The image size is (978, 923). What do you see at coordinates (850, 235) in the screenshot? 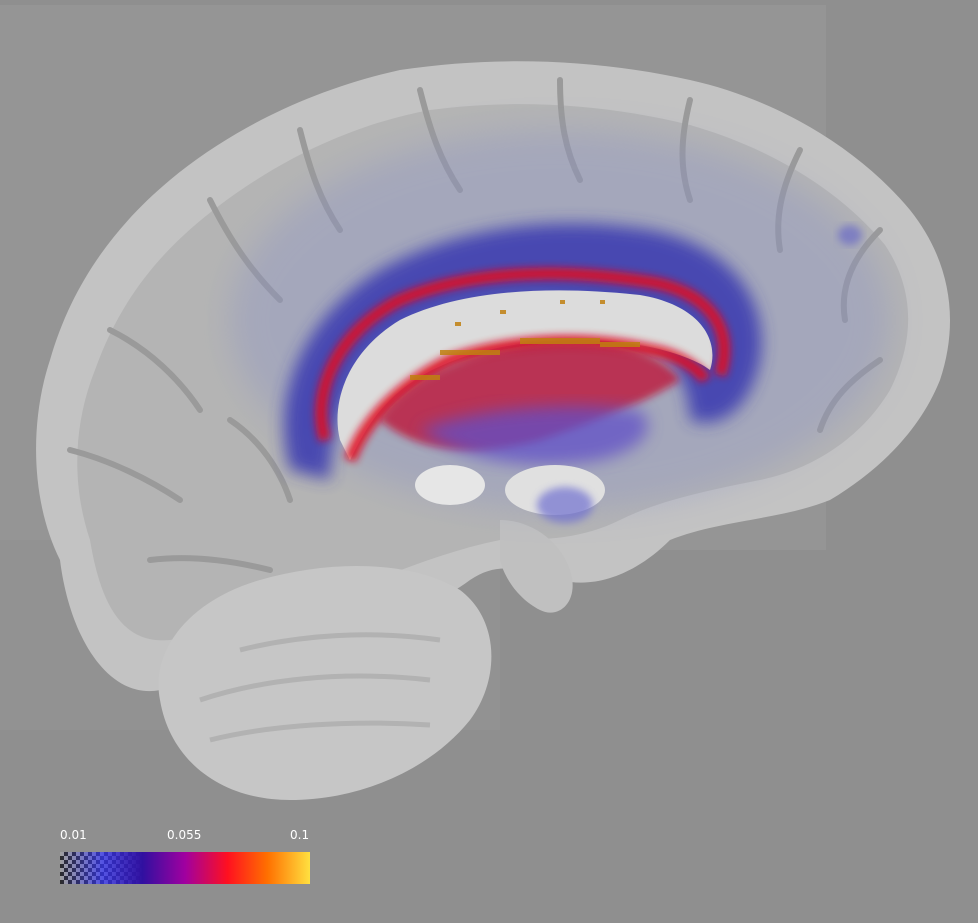
I see `overlay-frontal-blue` at bounding box center [850, 235].